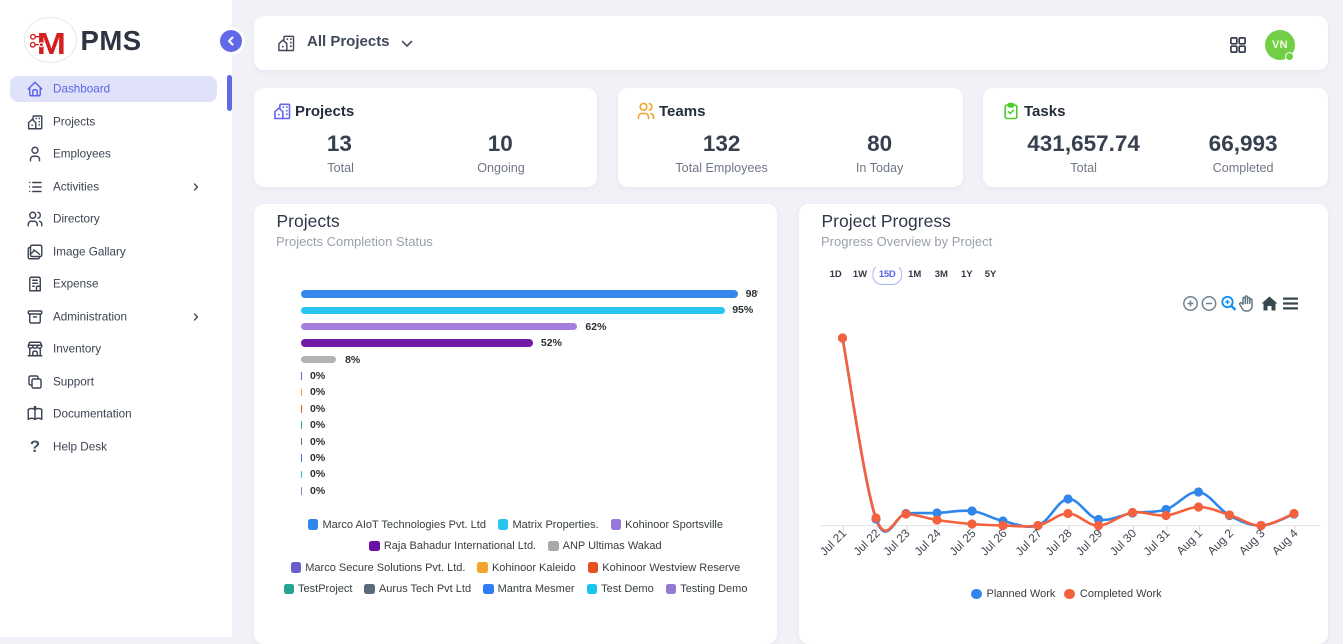 The image size is (1343, 644). Describe the element at coordinates (962, 542) in the screenshot. I see `svg-text: Jul 25` at that location.